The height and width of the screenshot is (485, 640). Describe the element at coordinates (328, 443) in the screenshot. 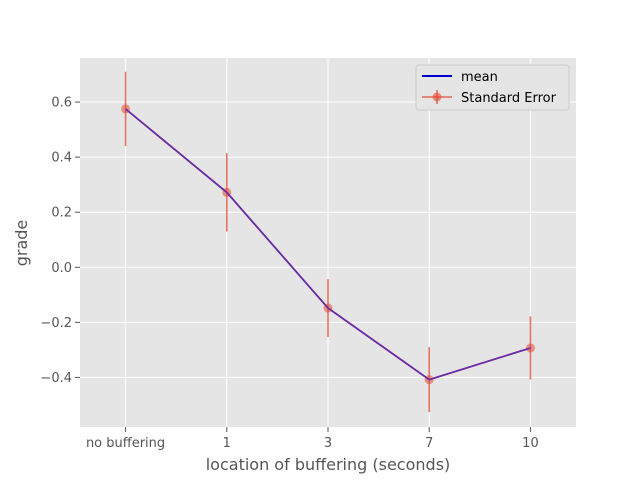

I see `x-tick-label: 3` at that location.